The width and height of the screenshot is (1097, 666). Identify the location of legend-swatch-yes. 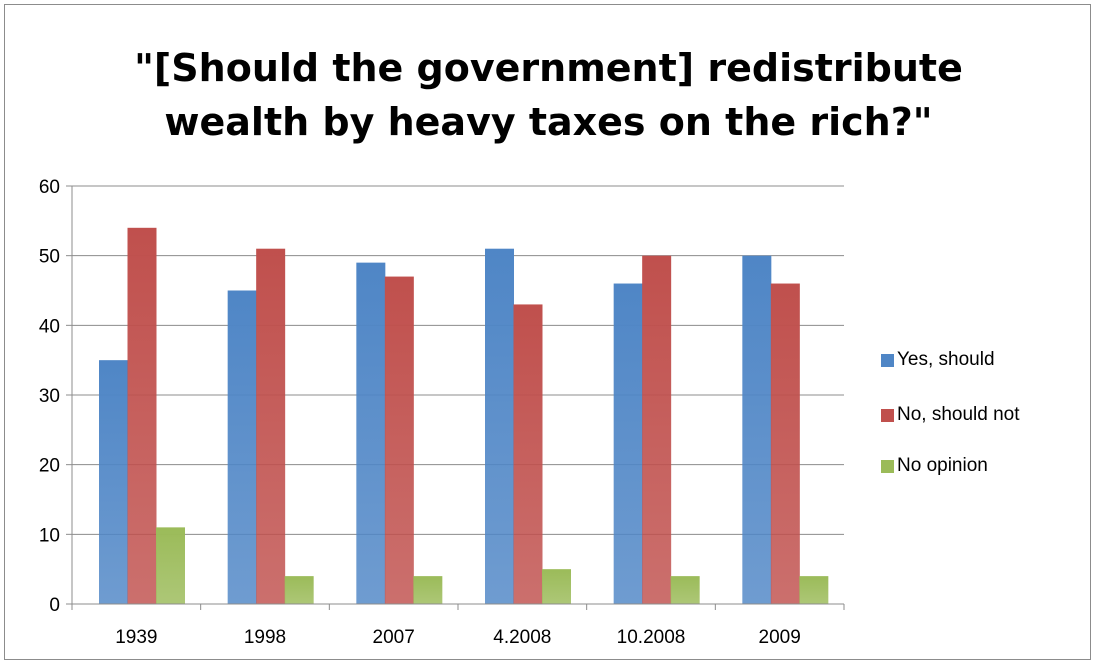
(887, 360).